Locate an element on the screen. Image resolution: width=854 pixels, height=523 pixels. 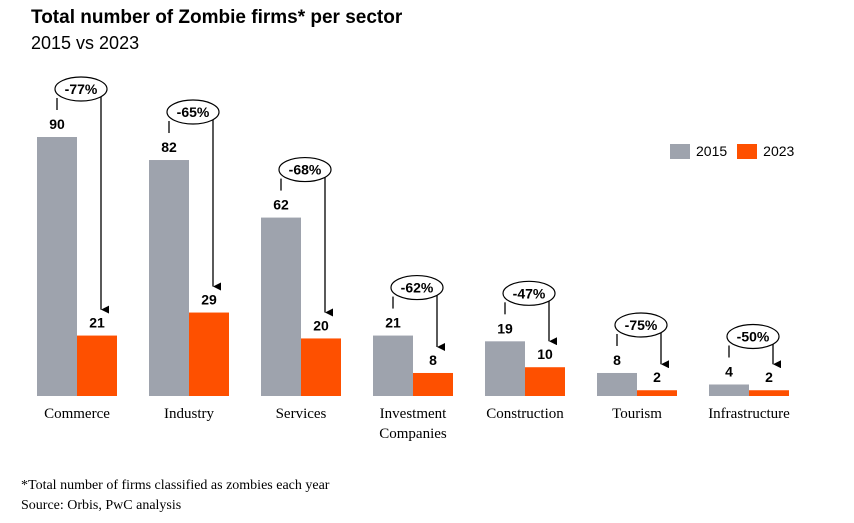
category-label-6-0: Infrastructure is located at coordinates (749, 414).